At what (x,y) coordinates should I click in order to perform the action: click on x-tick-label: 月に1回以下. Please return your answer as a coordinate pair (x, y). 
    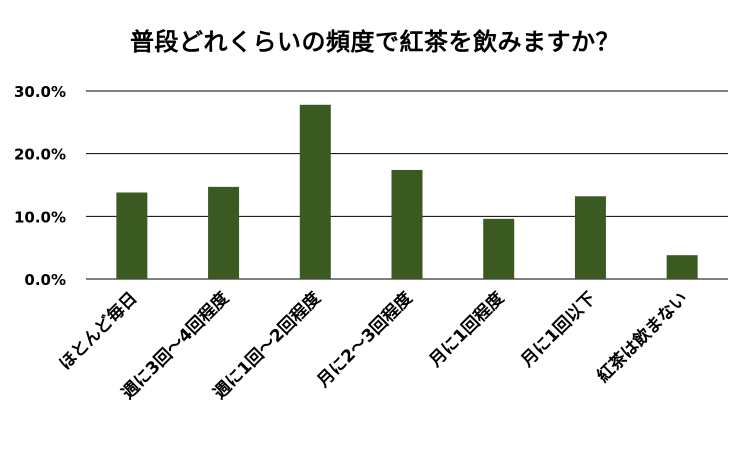
    Looking at the image, I should click on (558, 329).